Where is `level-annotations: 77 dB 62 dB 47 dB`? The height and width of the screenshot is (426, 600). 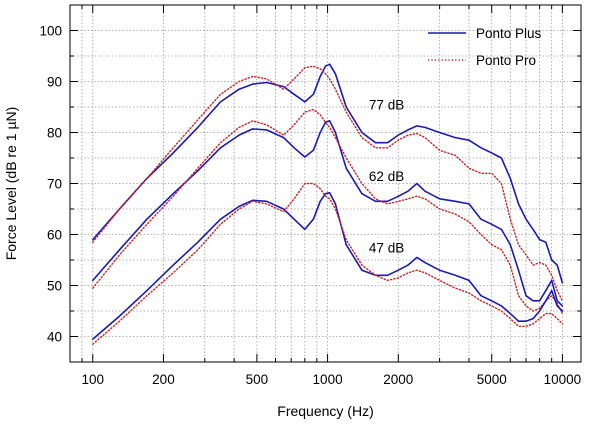
level-annotations: 77 dB 62 dB 47 dB is located at coordinates (386, 177).